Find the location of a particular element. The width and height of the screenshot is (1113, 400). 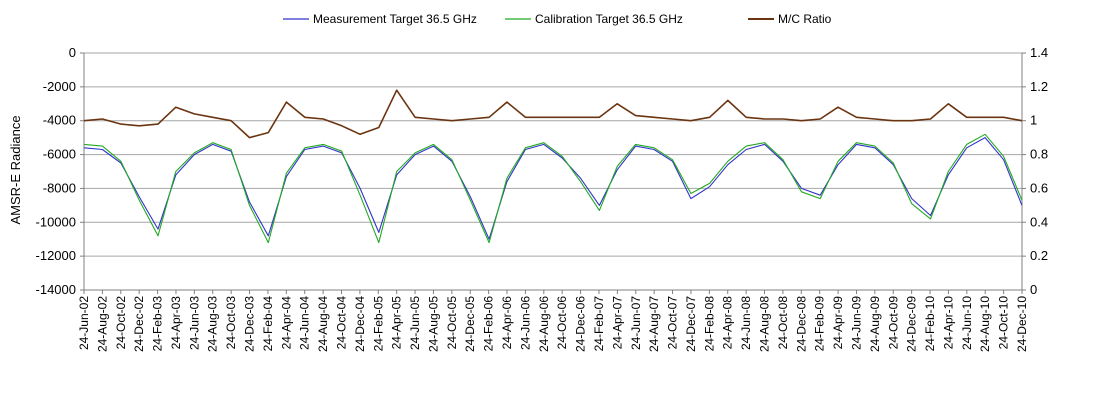

y-tick-label: -10000 is located at coordinates (56, 221).